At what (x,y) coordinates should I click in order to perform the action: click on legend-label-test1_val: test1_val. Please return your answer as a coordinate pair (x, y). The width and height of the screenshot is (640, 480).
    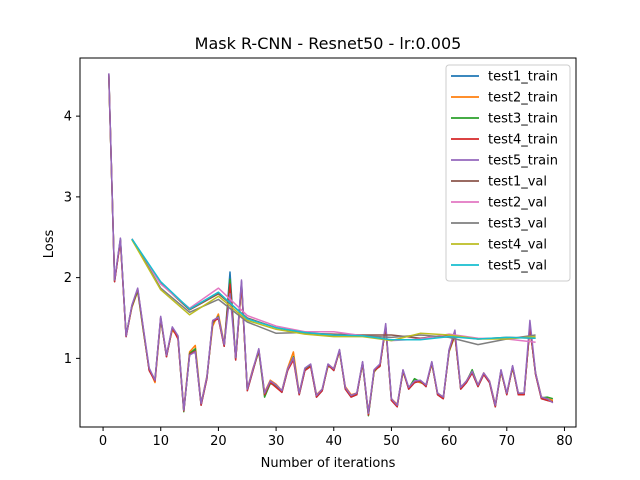
    Looking at the image, I should click on (517, 182).